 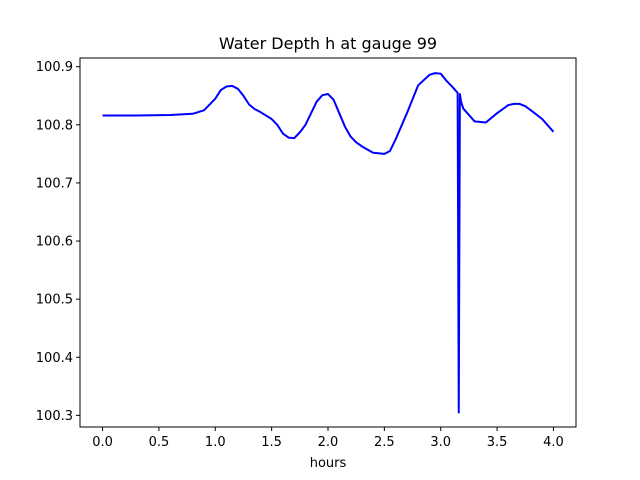 I want to click on y-tick-label: 100.9, so click(x=54, y=67).